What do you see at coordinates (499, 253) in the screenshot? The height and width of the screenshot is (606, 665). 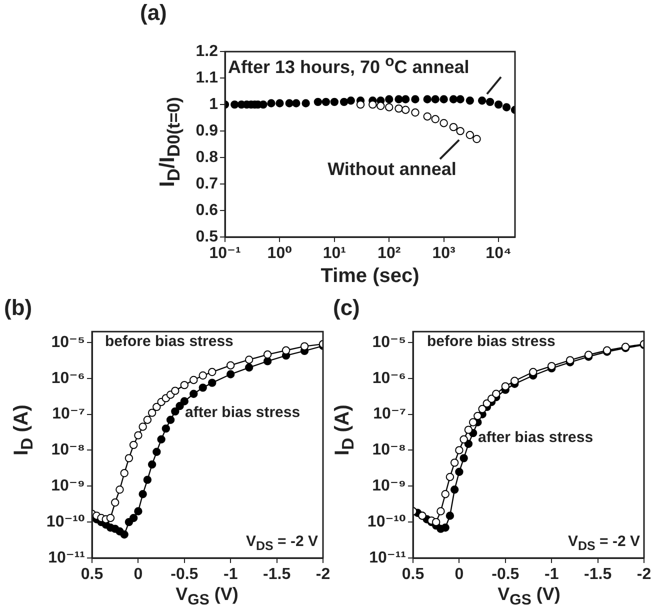 I see `x-tick-label: 10⁴` at bounding box center [499, 253].